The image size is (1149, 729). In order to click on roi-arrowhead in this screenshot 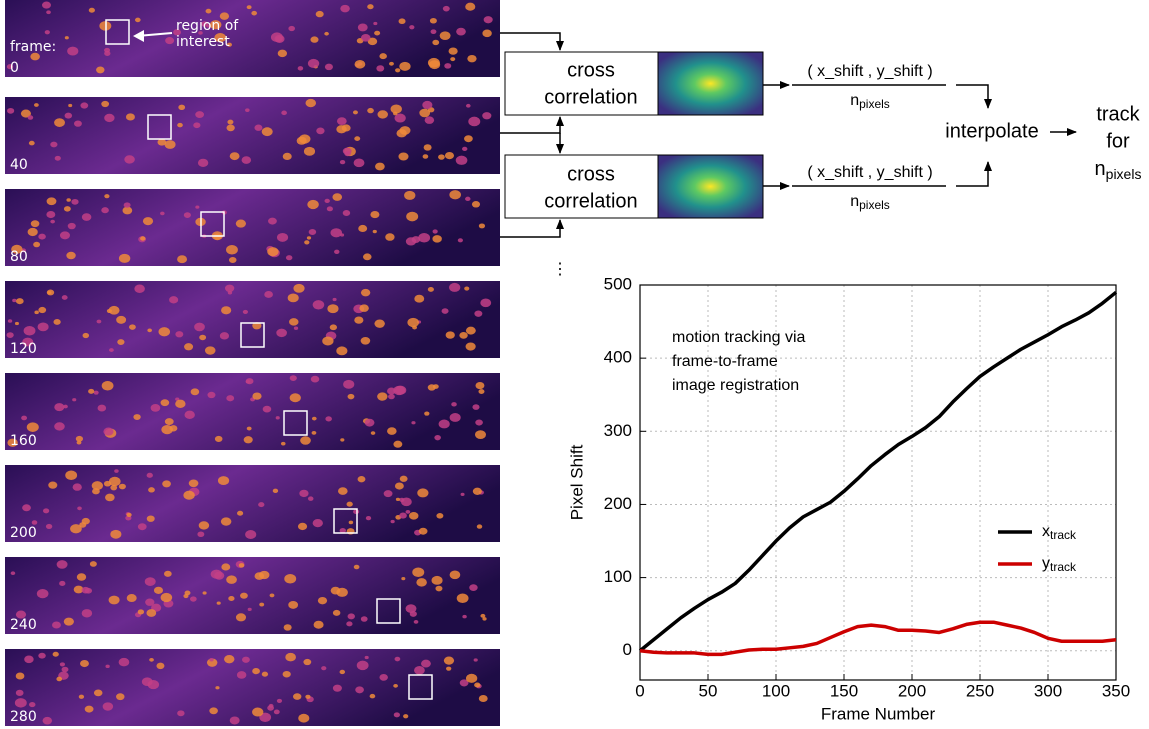, I will do `click(138, 36)`.